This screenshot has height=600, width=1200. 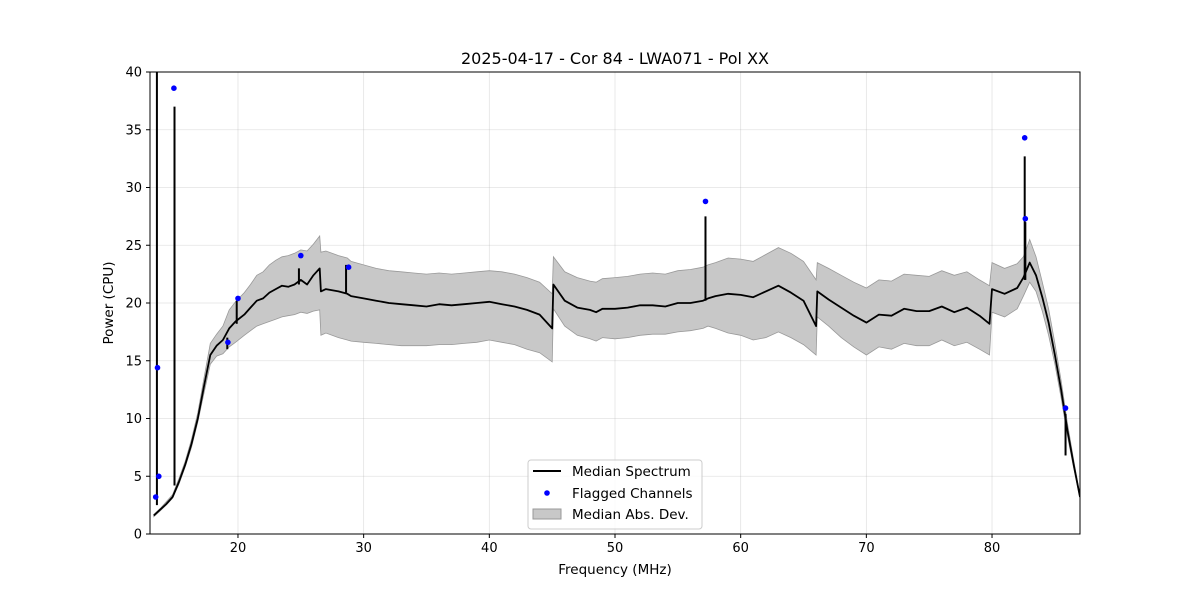 What do you see at coordinates (138, 477) in the screenshot?
I see `y-tick-label: 5` at bounding box center [138, 477].